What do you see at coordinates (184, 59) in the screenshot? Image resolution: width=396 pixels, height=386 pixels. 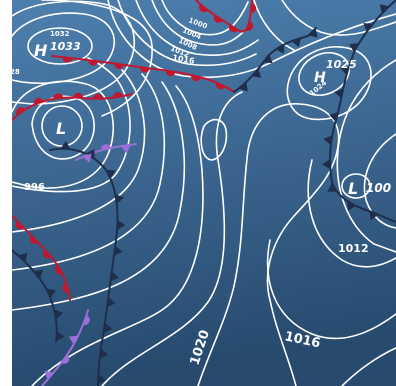 I see `isobar-label-1016: 1016` at bounding box center [184, 59].